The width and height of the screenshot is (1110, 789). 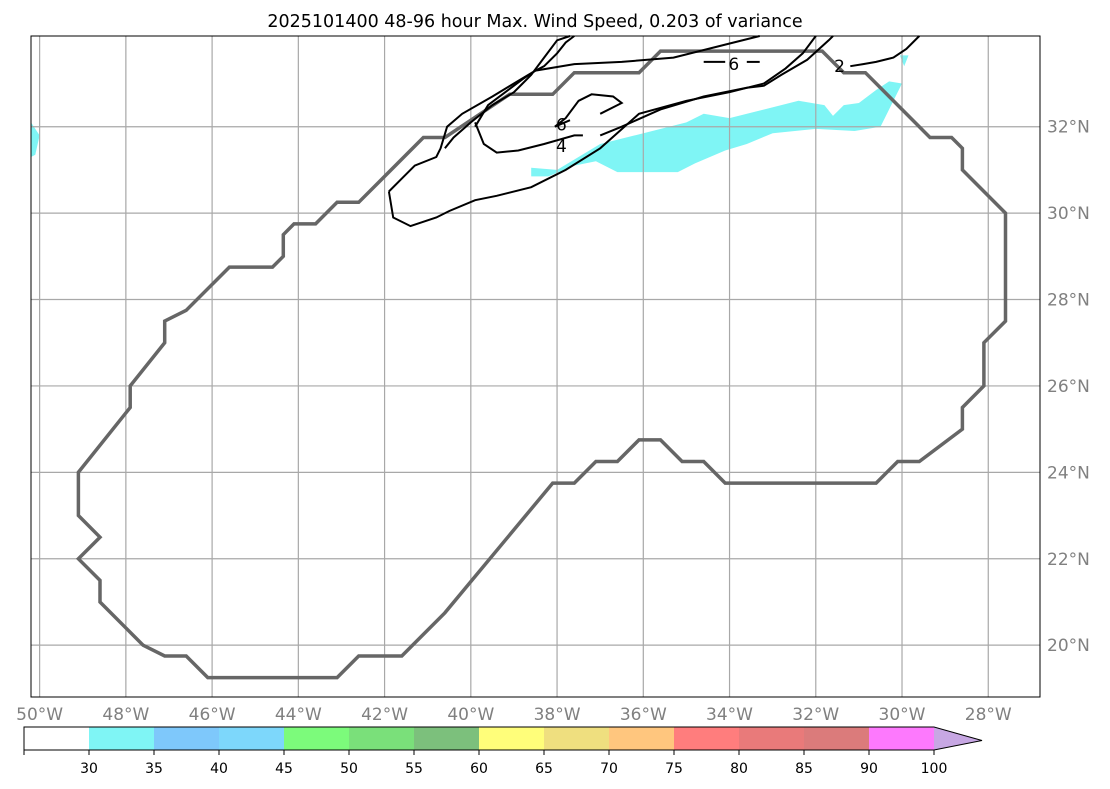 I want to click on lat-tick-label: 22°N, so click(x=1068, y=560).